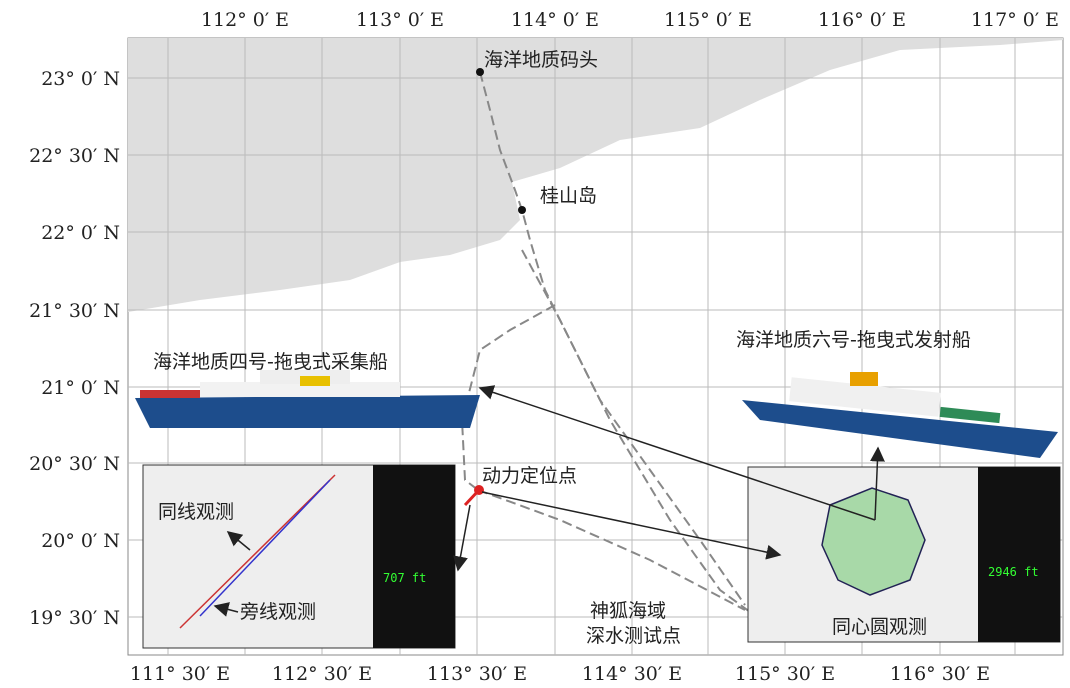 The image size is (1070, 688). Describe the element at coordinates (541, 60) in the screenshot. I see `place-label: 海洋地质码头` at that location.